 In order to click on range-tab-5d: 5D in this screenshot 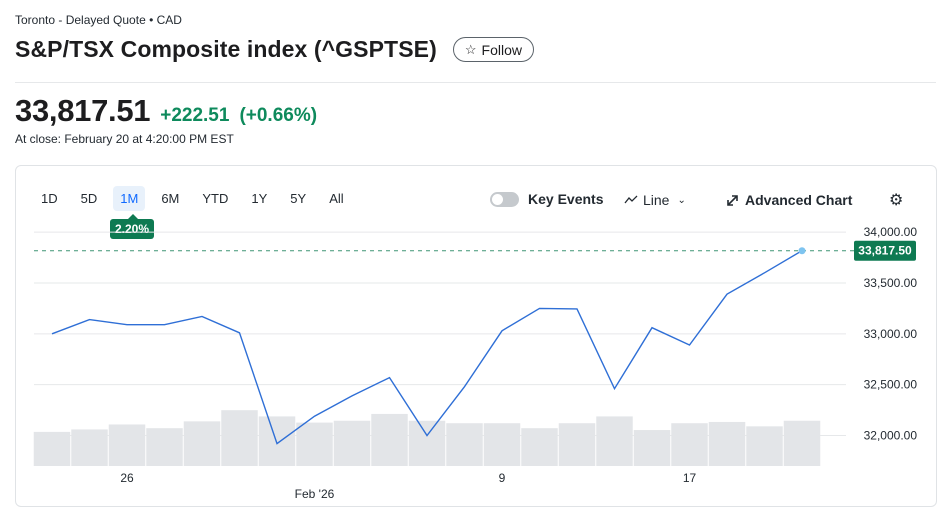, I will do `click(89, 198)`.